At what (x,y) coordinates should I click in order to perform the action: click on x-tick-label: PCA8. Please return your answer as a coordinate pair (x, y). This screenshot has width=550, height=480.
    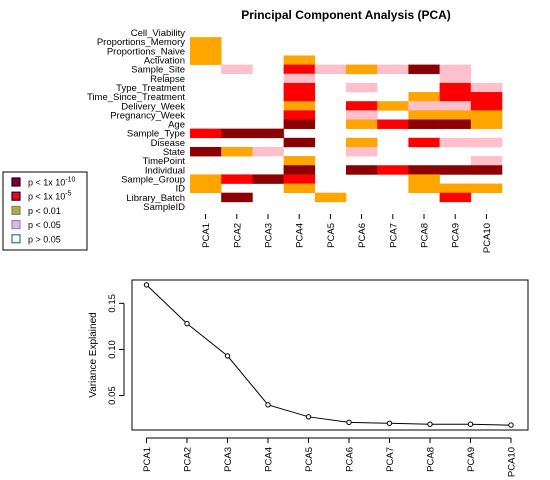
    Looking at the image, I should click on (431, 459).